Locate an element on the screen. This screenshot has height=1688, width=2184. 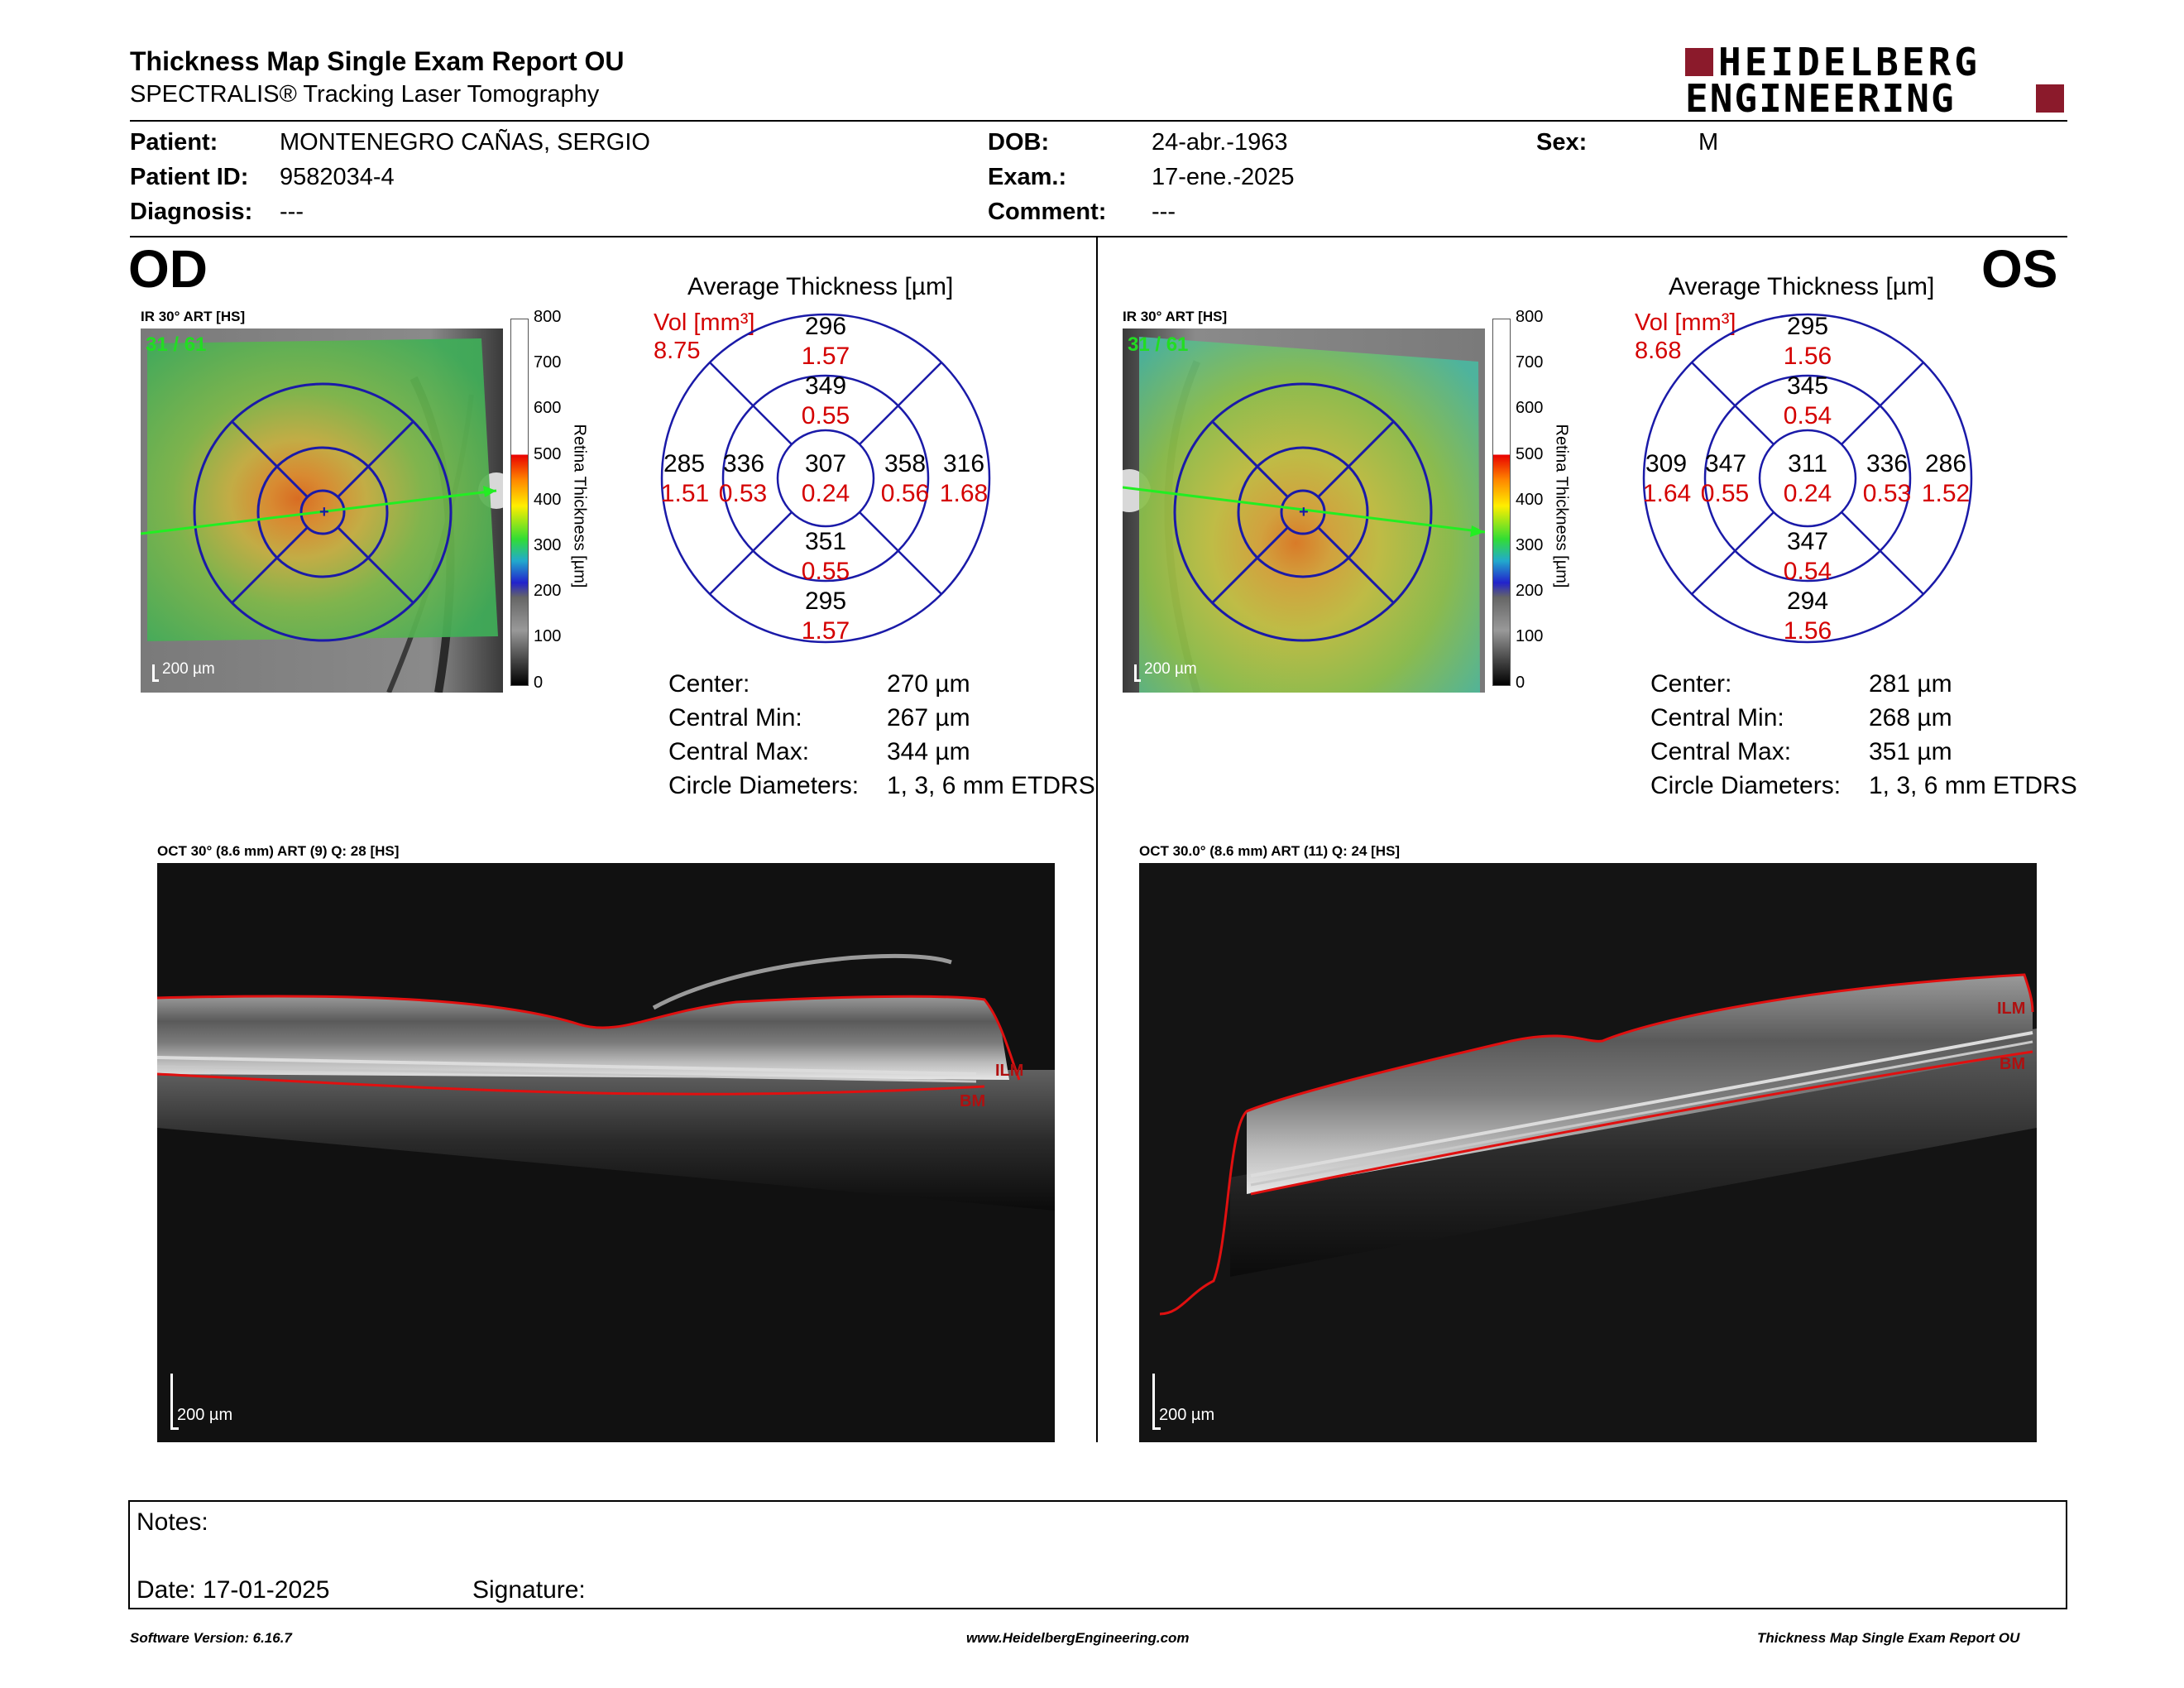
od-oct-scale: 200 µm is located at coordinates (205, 1415).